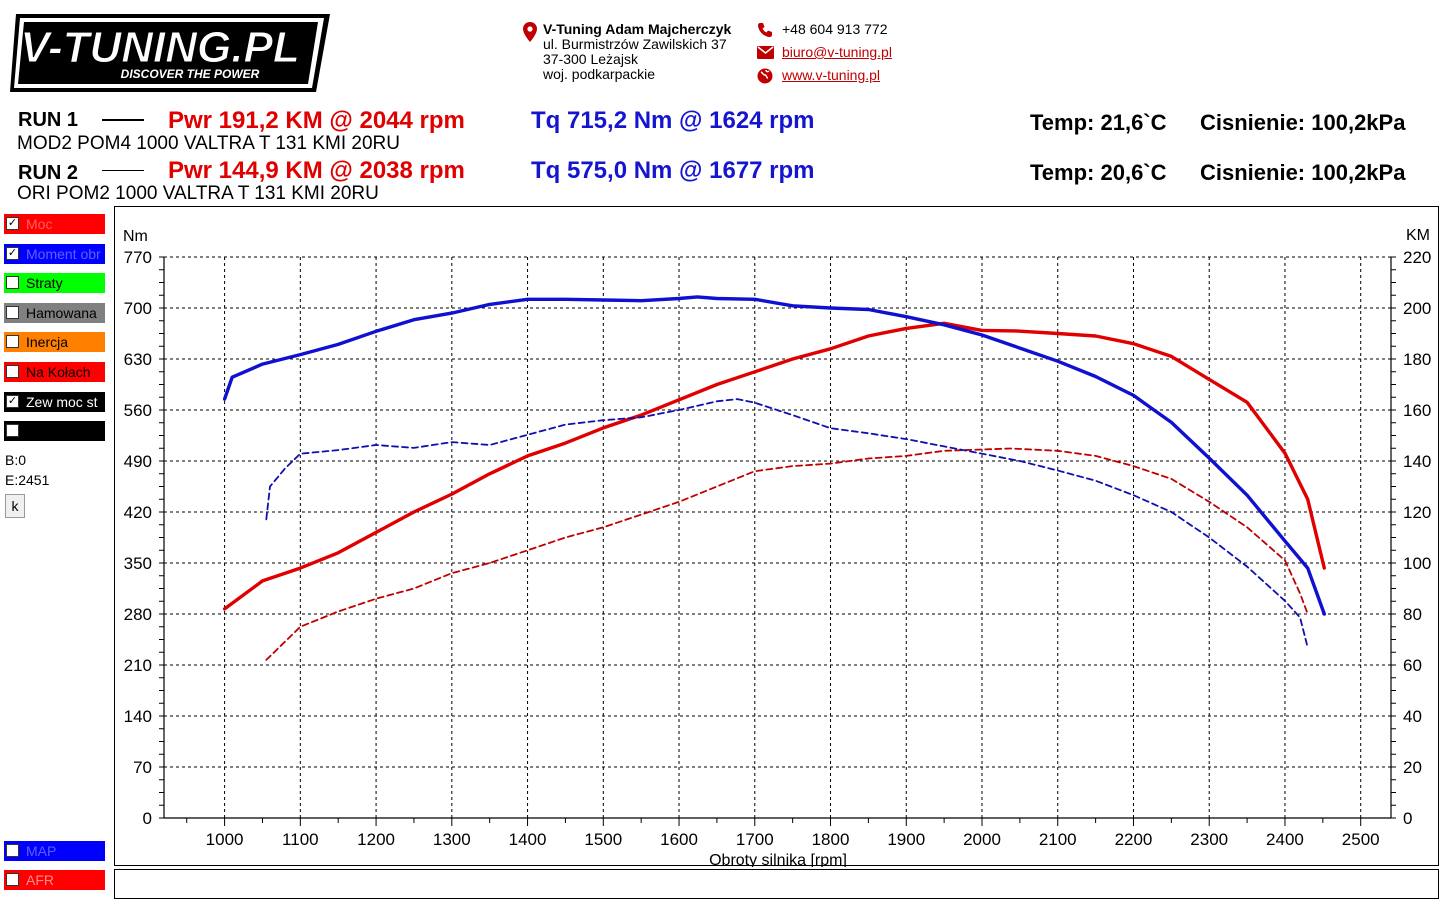 This screenshot has height=900, width=1440. Describe the element at coordinates (198, 193) in the screenshot. I see `run2-description: ORI POM2 1000 VALTRA T 131 KMI 20RU` at that location.